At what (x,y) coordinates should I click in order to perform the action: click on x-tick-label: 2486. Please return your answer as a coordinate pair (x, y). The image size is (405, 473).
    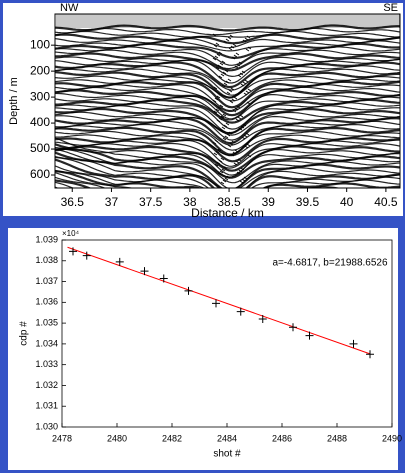
    Looking at the image, I should click on (282, 438).